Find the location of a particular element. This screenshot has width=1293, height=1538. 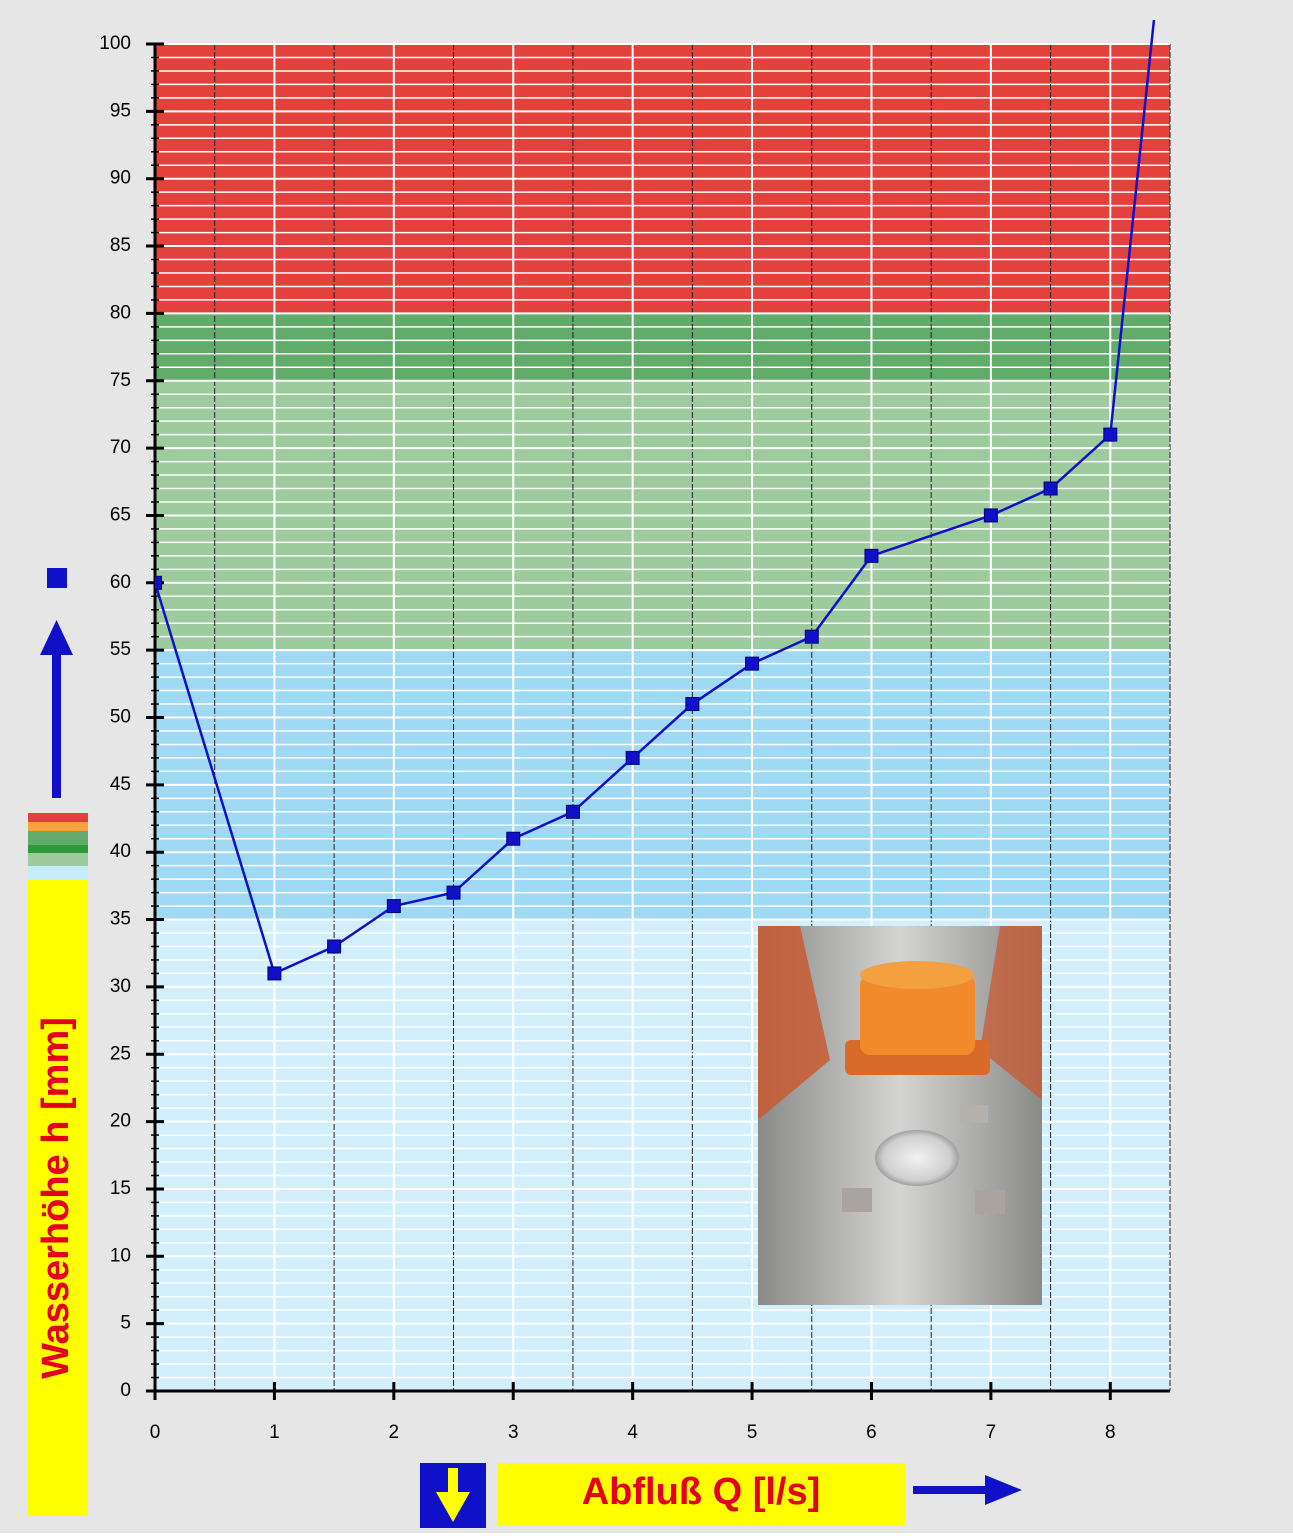

y-axis-label: Wasserhöhe h [mm] is located at coordinates (56, 1198).